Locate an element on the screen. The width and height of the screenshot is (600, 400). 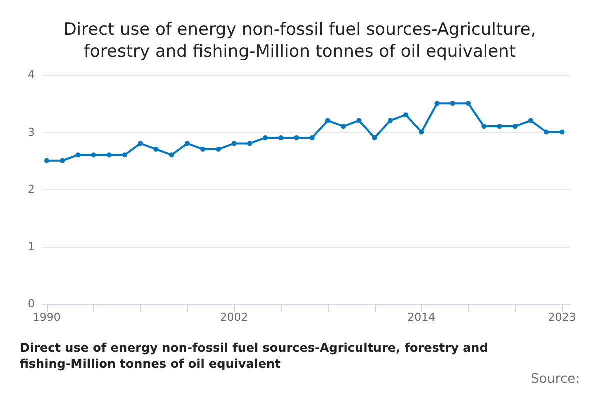
x-tick-label: 2023 is located at coordinates (562, 317).